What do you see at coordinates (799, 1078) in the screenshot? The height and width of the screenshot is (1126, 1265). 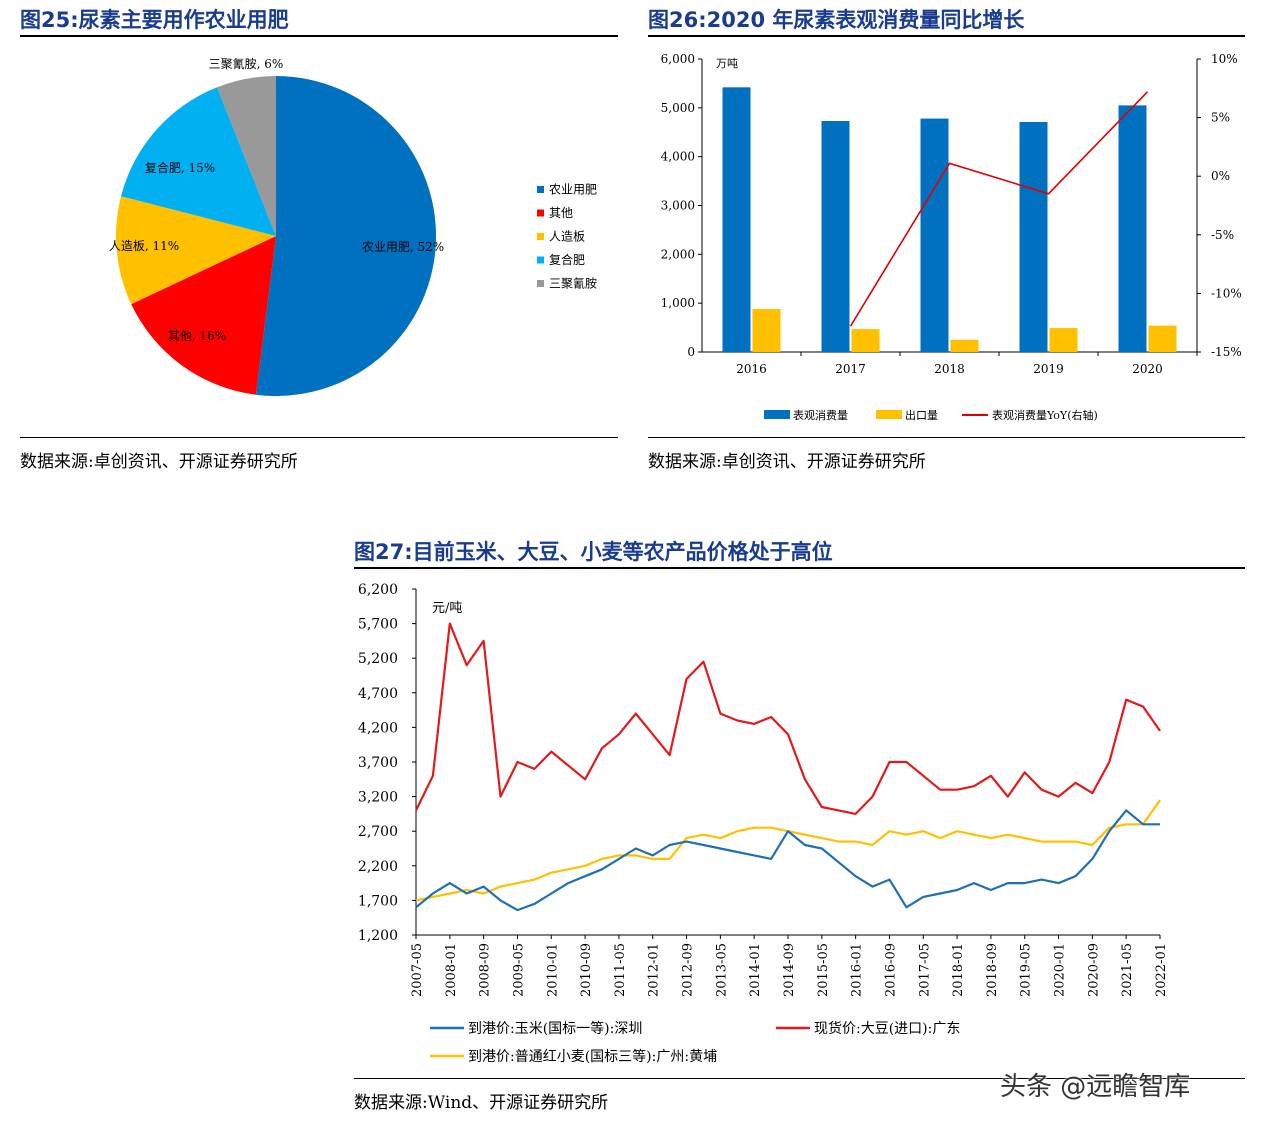 I see `fig27-source-rule` at bounding box center [799, 1078].